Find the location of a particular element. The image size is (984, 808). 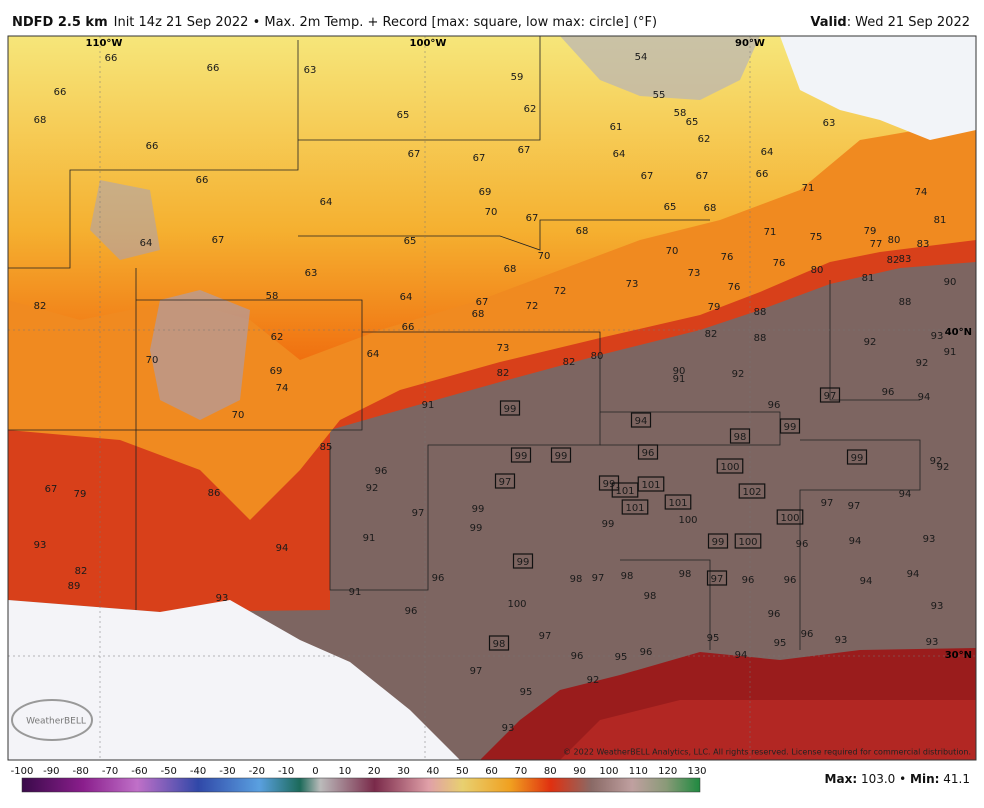

station-value: 71 is located at coordinates (808, 188).